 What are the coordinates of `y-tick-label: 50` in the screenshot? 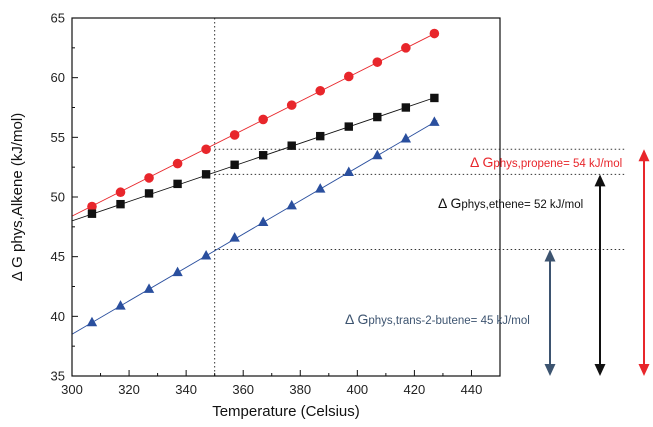 It's located at (58, 197).